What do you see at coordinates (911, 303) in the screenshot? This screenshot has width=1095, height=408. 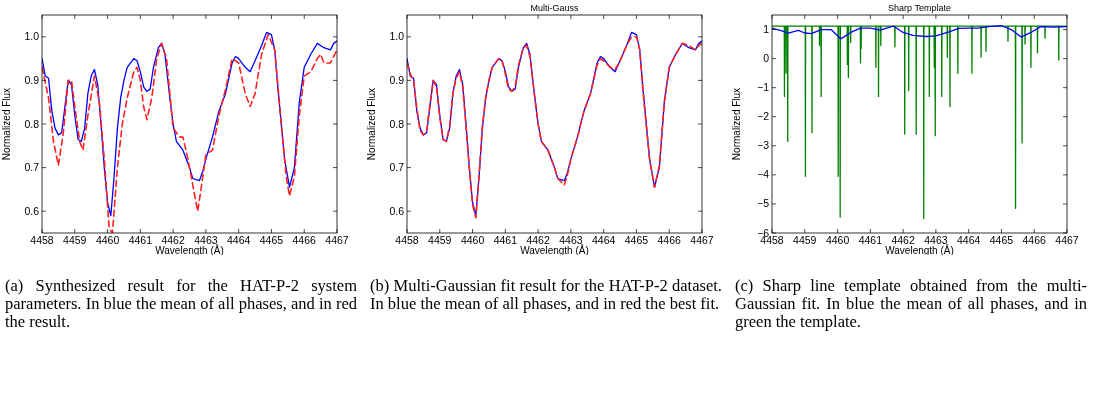 I see `text: (c) Sharp line template obtained from the multi-Gaussian fit. In blue the mean of all phases, and in green the template.` at bounding box center [911, 303].